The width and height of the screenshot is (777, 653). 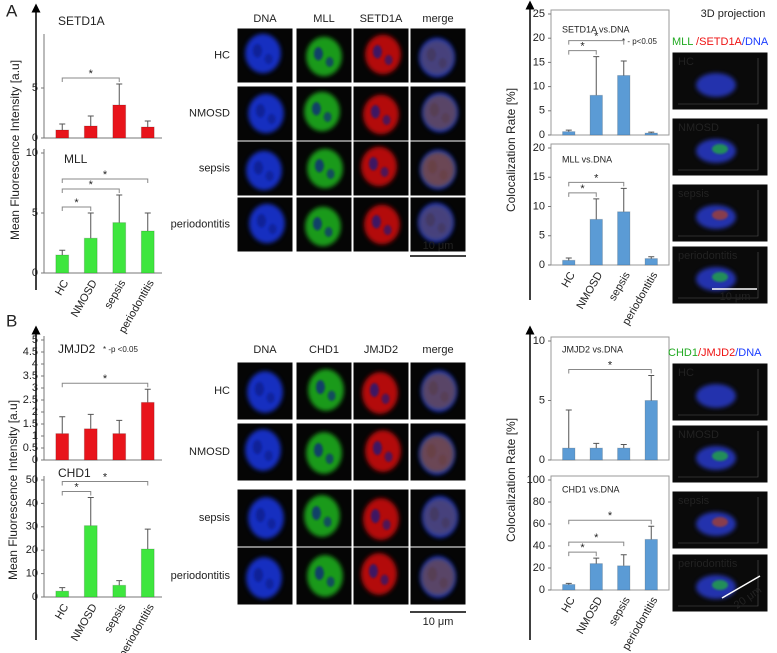 What do you see at coordinates (748, 353) in the screenshot?
I see `legend-entry: /DNA` at bounding box center [748, 353].